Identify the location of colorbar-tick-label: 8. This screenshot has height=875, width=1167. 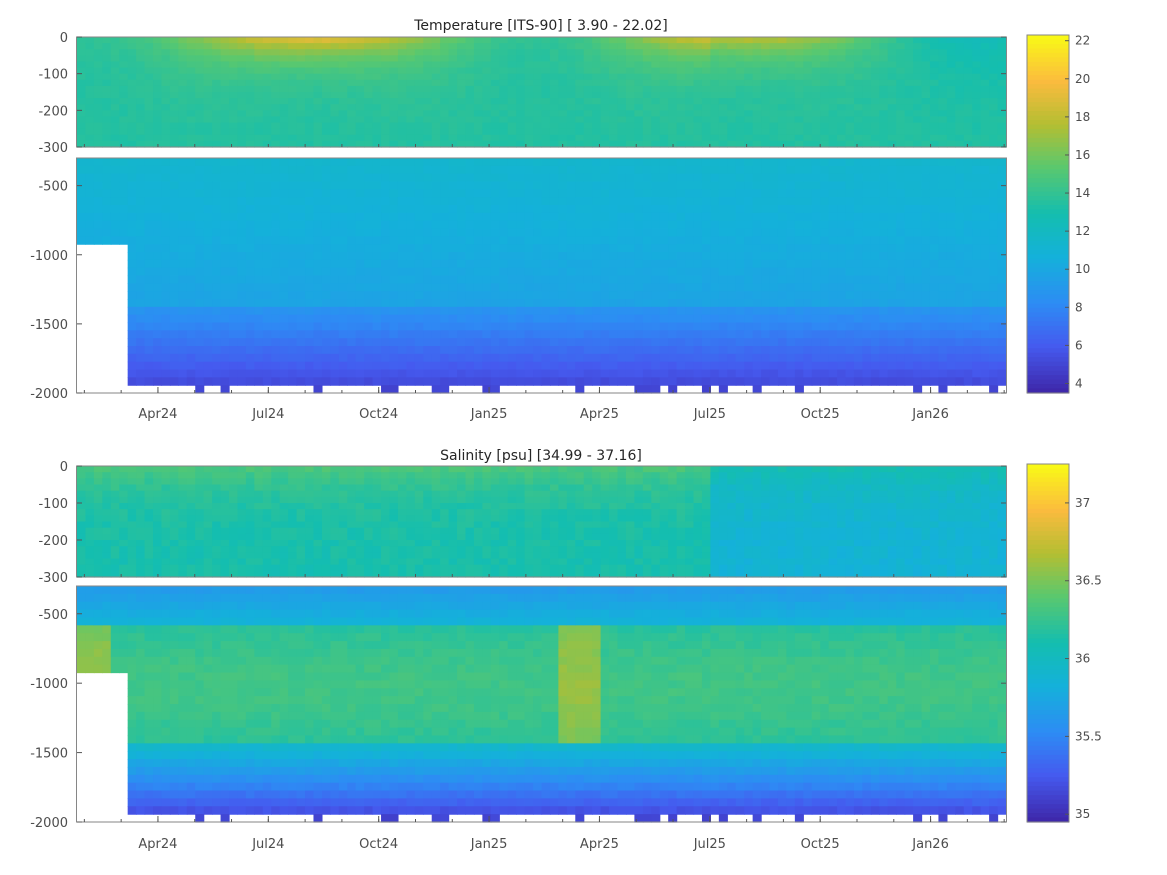
(1079, 307).